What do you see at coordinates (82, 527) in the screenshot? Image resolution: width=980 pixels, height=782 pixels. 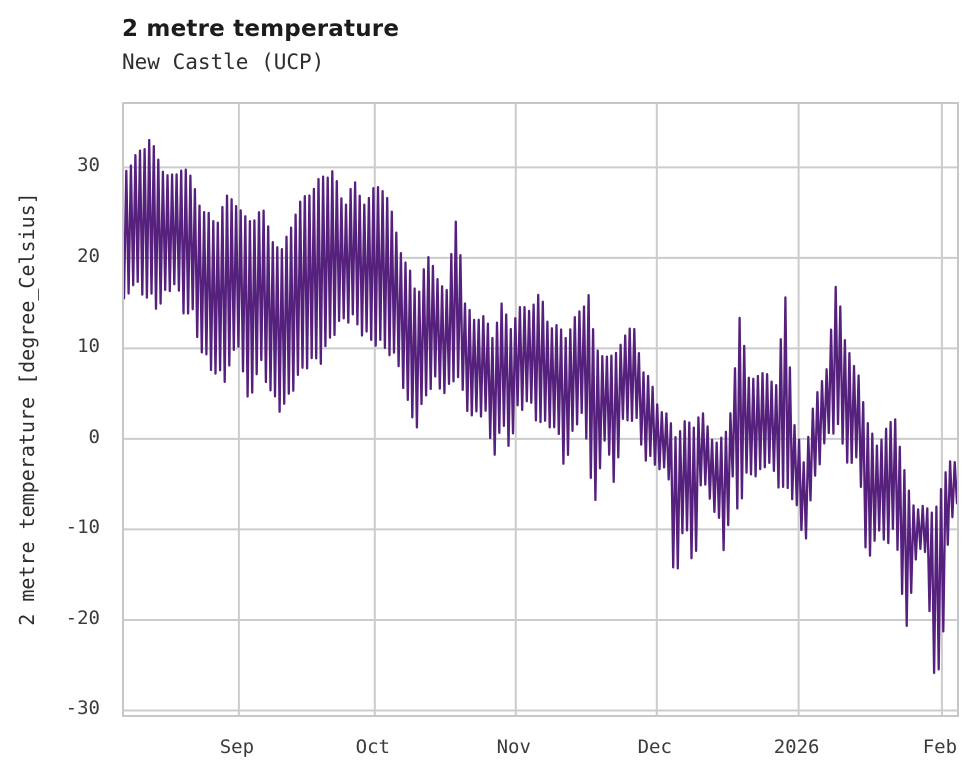 I see `y-tick-label: -10` at bounding box center [82, 527].